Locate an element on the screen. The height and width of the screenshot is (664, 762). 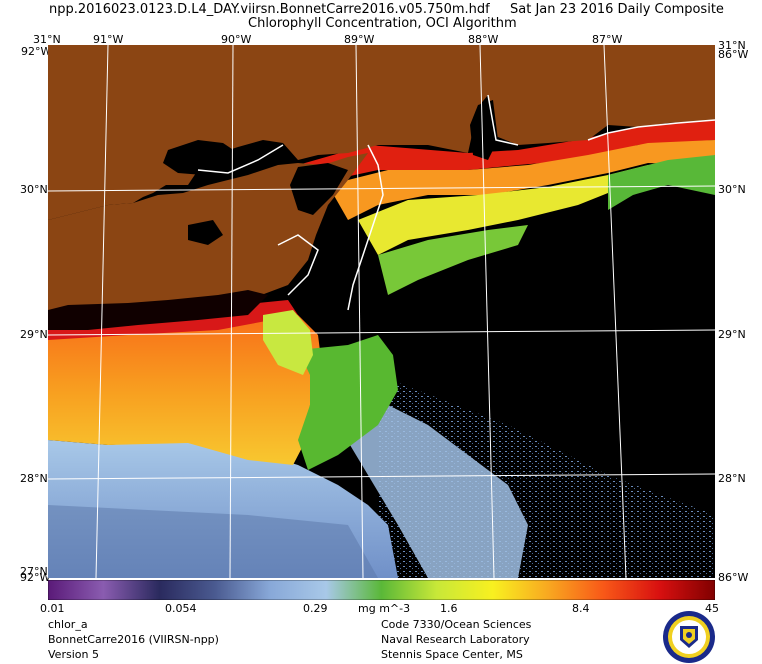
plume-blue is located at coordinates (433, 481).